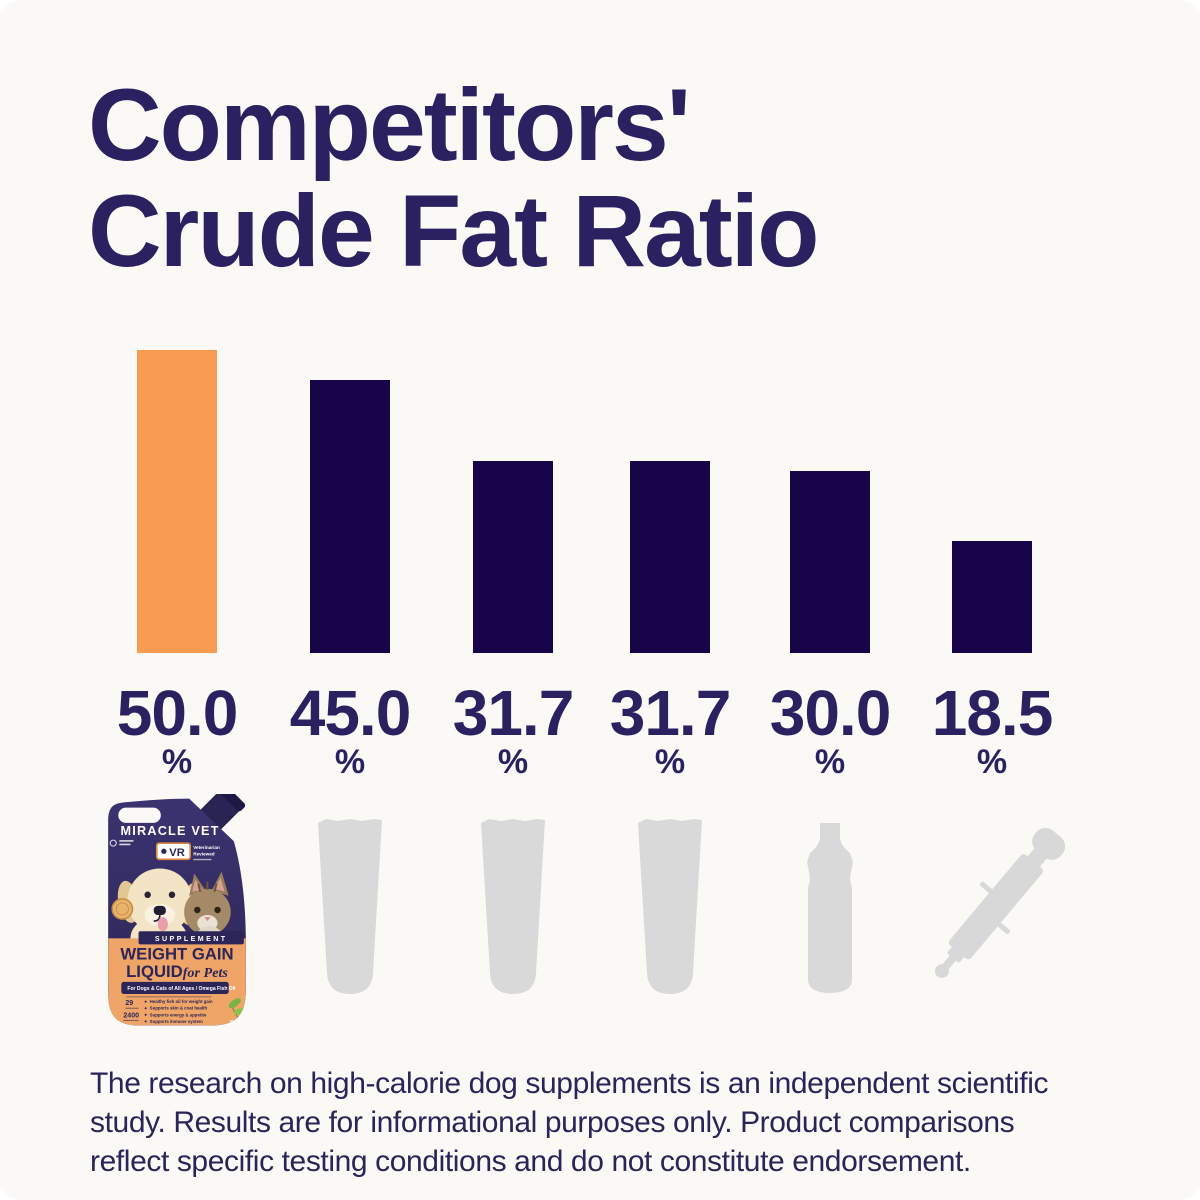 Image resolution: width=1200 pixels, height=1200 pixels. What do you see at coordinates (191, 939) in the screenshot?
I see `pouch-banner: SUPPLEMENT` at bounding box center [191, 939].